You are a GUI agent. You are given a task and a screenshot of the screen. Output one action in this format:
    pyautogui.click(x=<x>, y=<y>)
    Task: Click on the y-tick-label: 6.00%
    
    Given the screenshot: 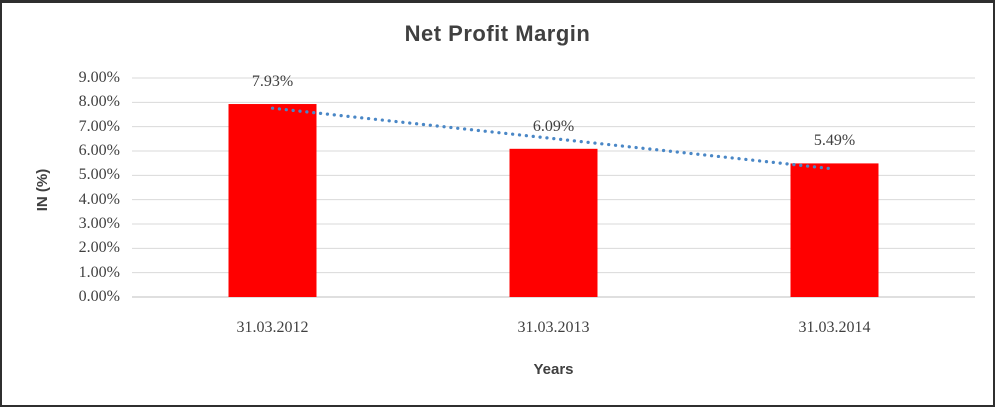 What is the action you would take?
    pyautogui.click(x=99, y=150)
    